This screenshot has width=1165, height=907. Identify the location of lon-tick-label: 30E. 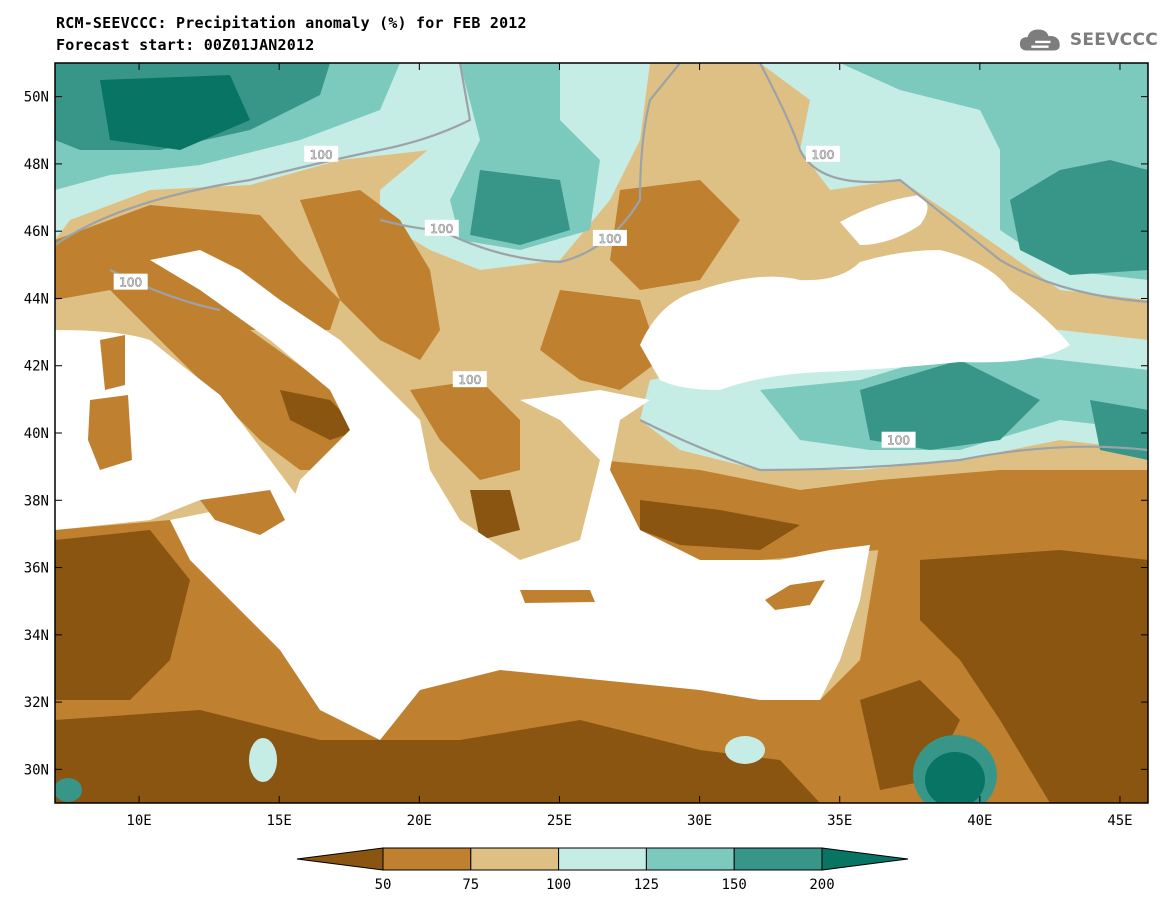
(699, 821).